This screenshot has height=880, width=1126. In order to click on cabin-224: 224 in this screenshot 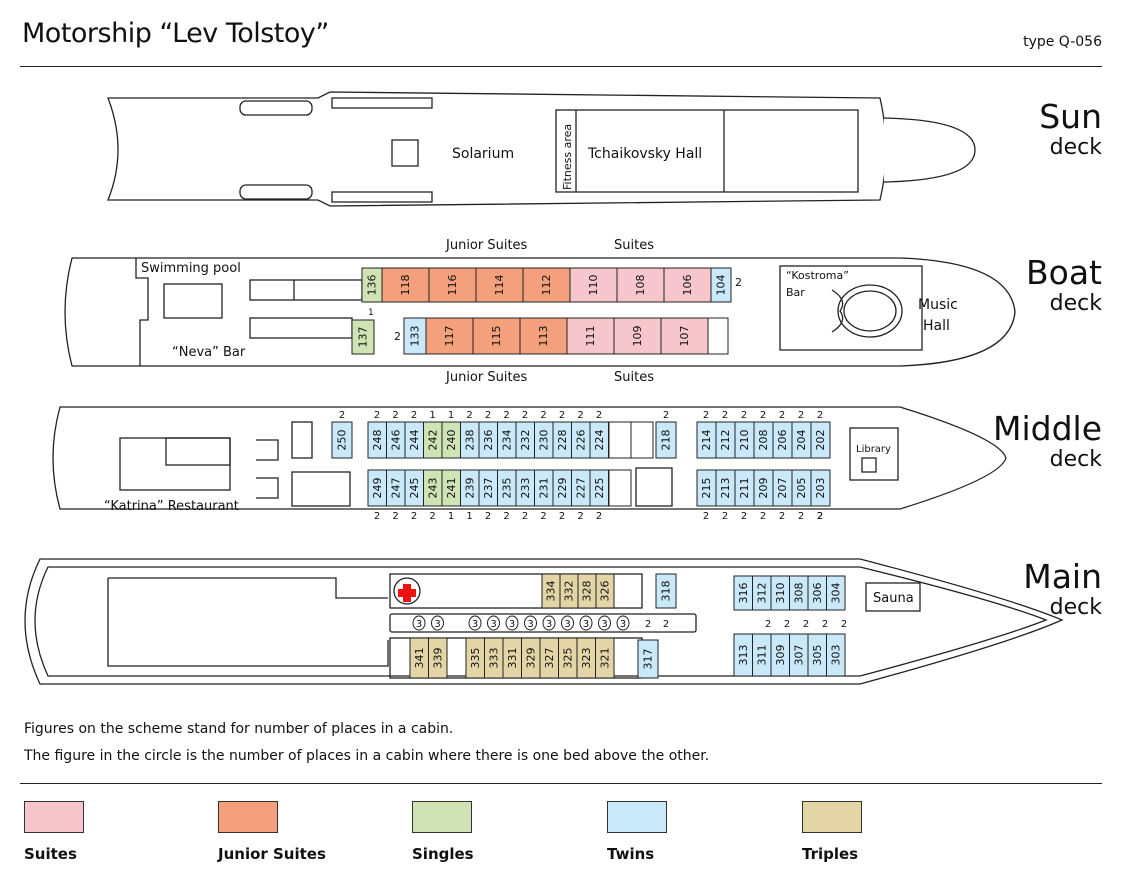, I will do `click(599, 440)`.